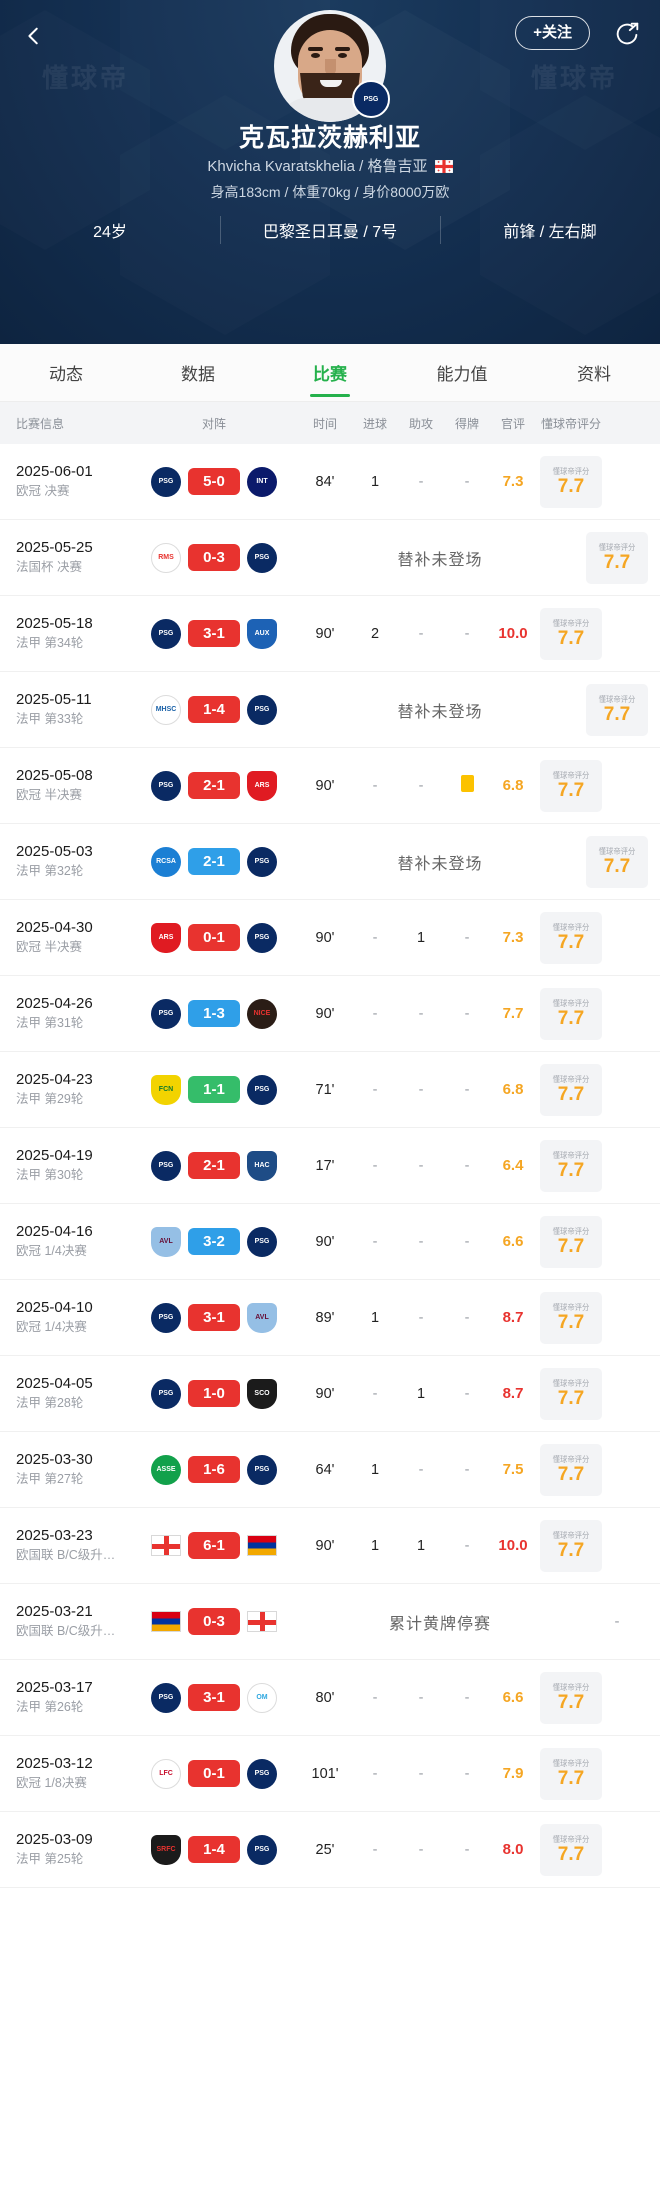 This screenshot has width=660, height=2202. What do you see at coordinates (462, 374) in the screenshot?
I see `tab-nenglizhi: 能力值` at bounding box center [462, 374].